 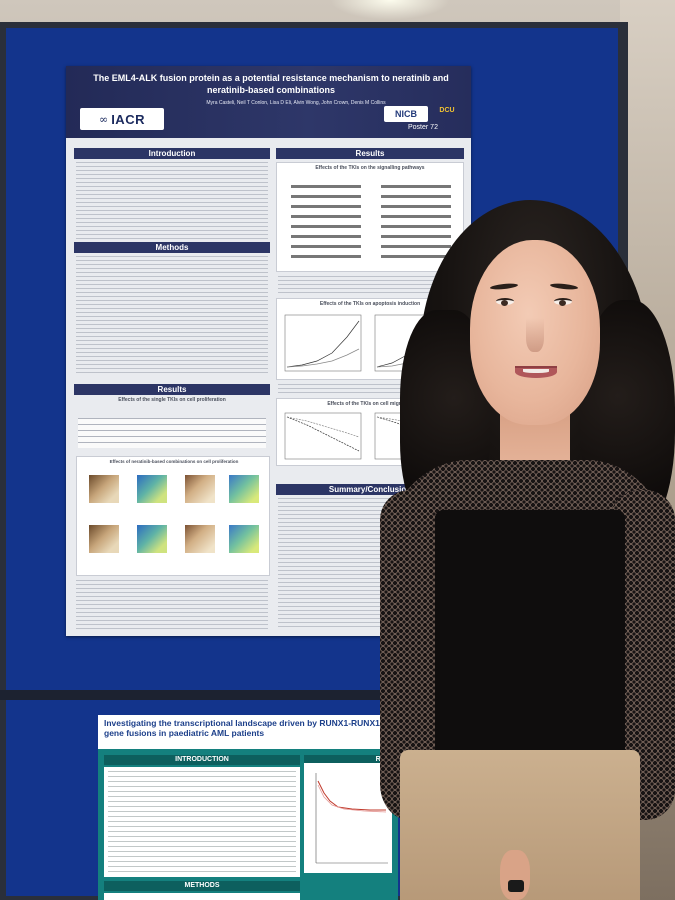 I want to click on nose, so click(x=535, y=335).